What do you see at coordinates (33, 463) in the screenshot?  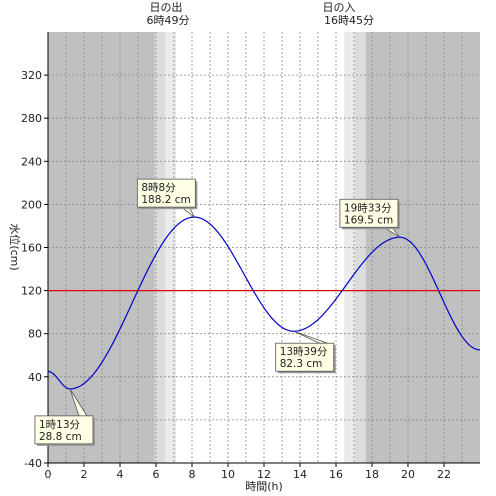 I see `y-tick-label: -40` at bounding box center [33, 463].